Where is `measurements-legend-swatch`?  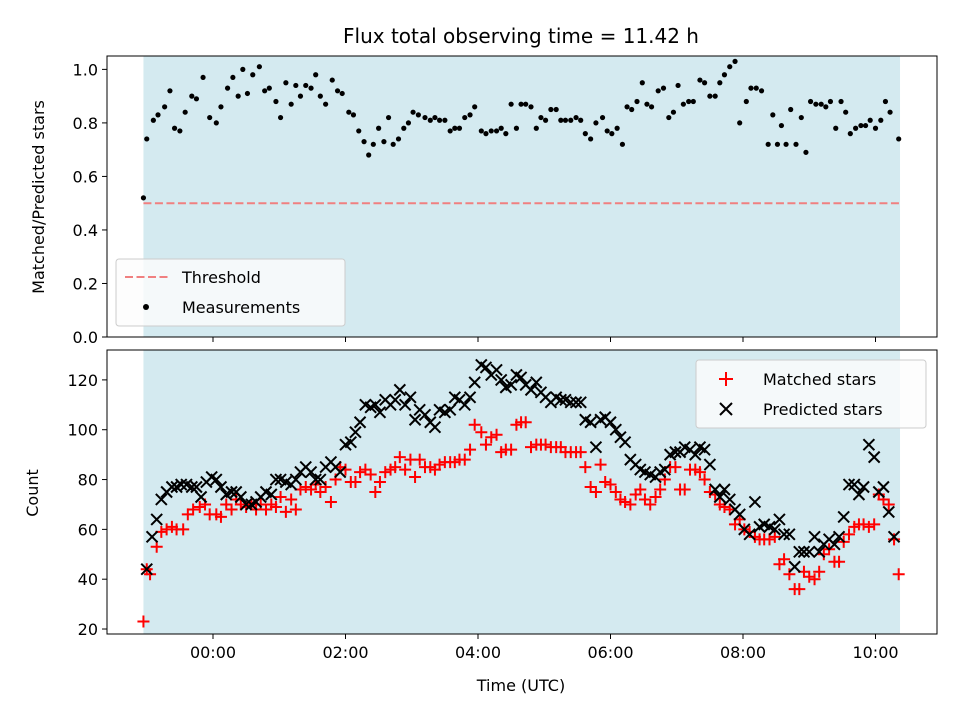
measurements-legend-swatch is located at coordinates (146, 307).